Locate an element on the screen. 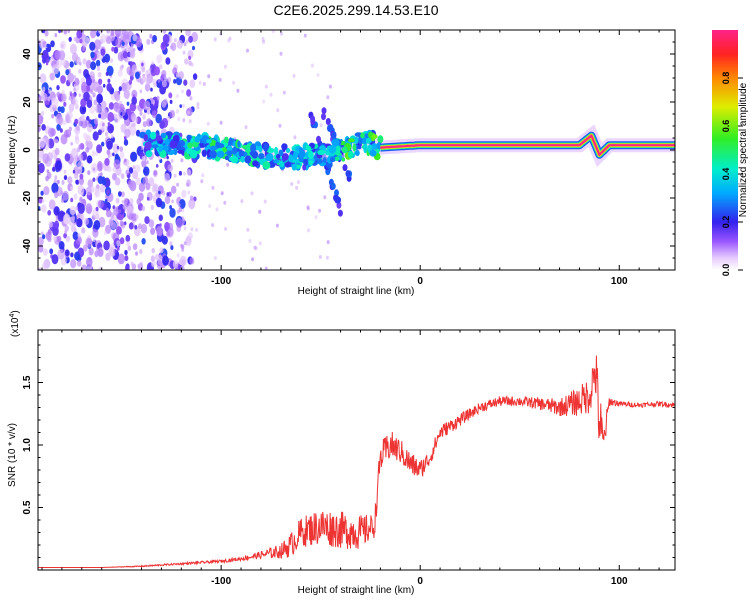 Image resolution: width=750 pixels, height=600 pixels. y-scale-exponent: 4 is located at coordinates (12, 316).